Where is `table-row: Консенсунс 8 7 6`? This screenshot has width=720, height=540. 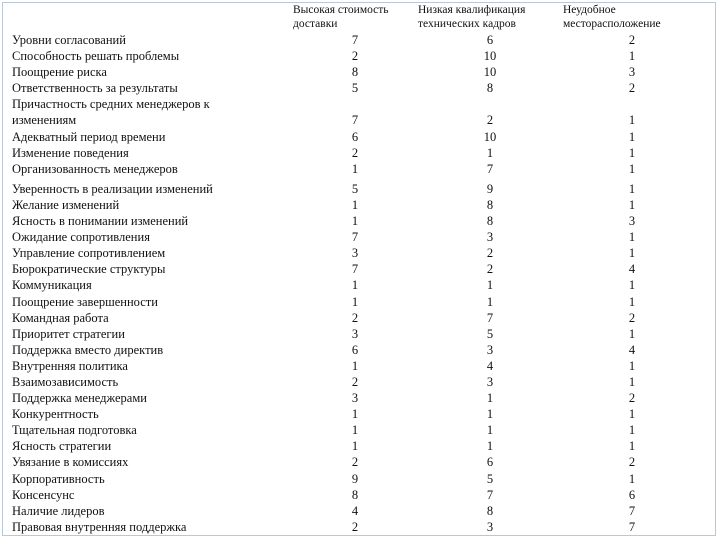 table-row: Консенсунс 8 7 6 is located at coordinates (360, 495).